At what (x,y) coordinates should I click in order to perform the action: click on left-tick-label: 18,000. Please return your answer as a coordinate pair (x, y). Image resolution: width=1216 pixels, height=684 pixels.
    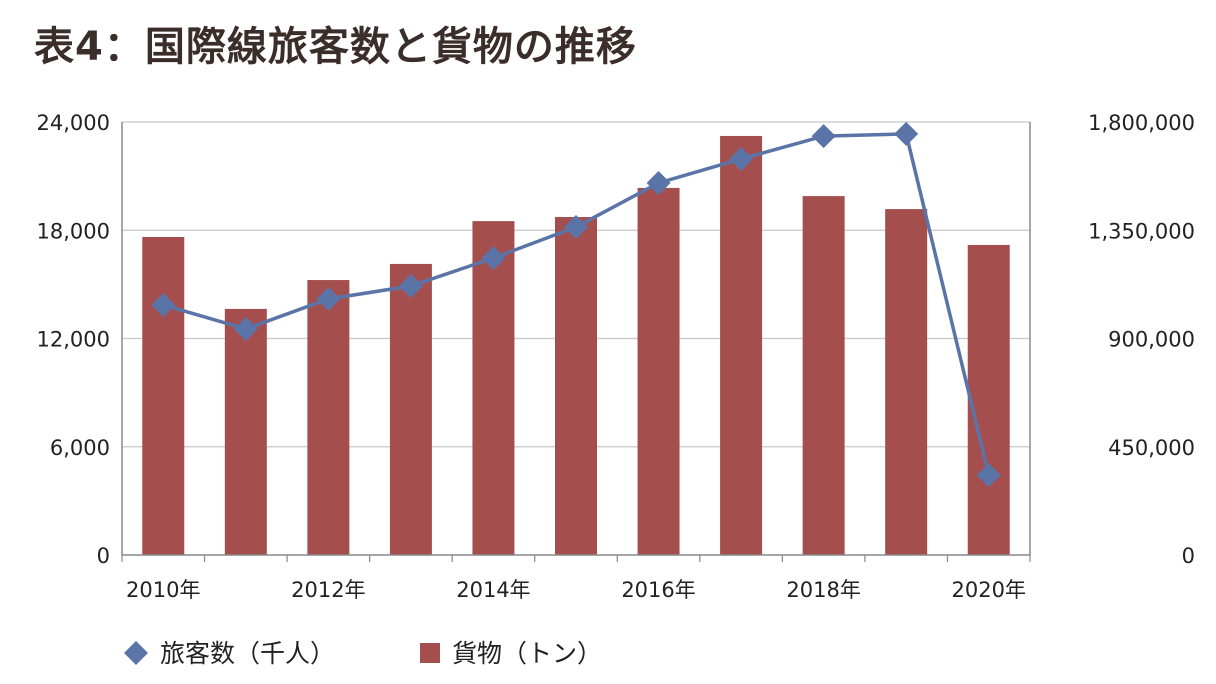
    Looking at the image, I should click on (73, 231).